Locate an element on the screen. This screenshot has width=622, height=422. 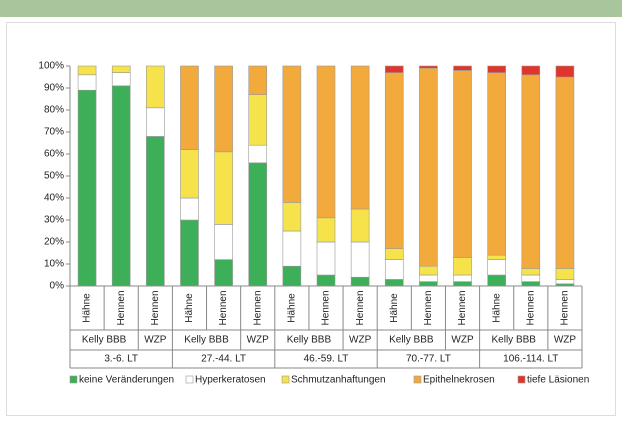
header-band is located at coordinates (311, 8).